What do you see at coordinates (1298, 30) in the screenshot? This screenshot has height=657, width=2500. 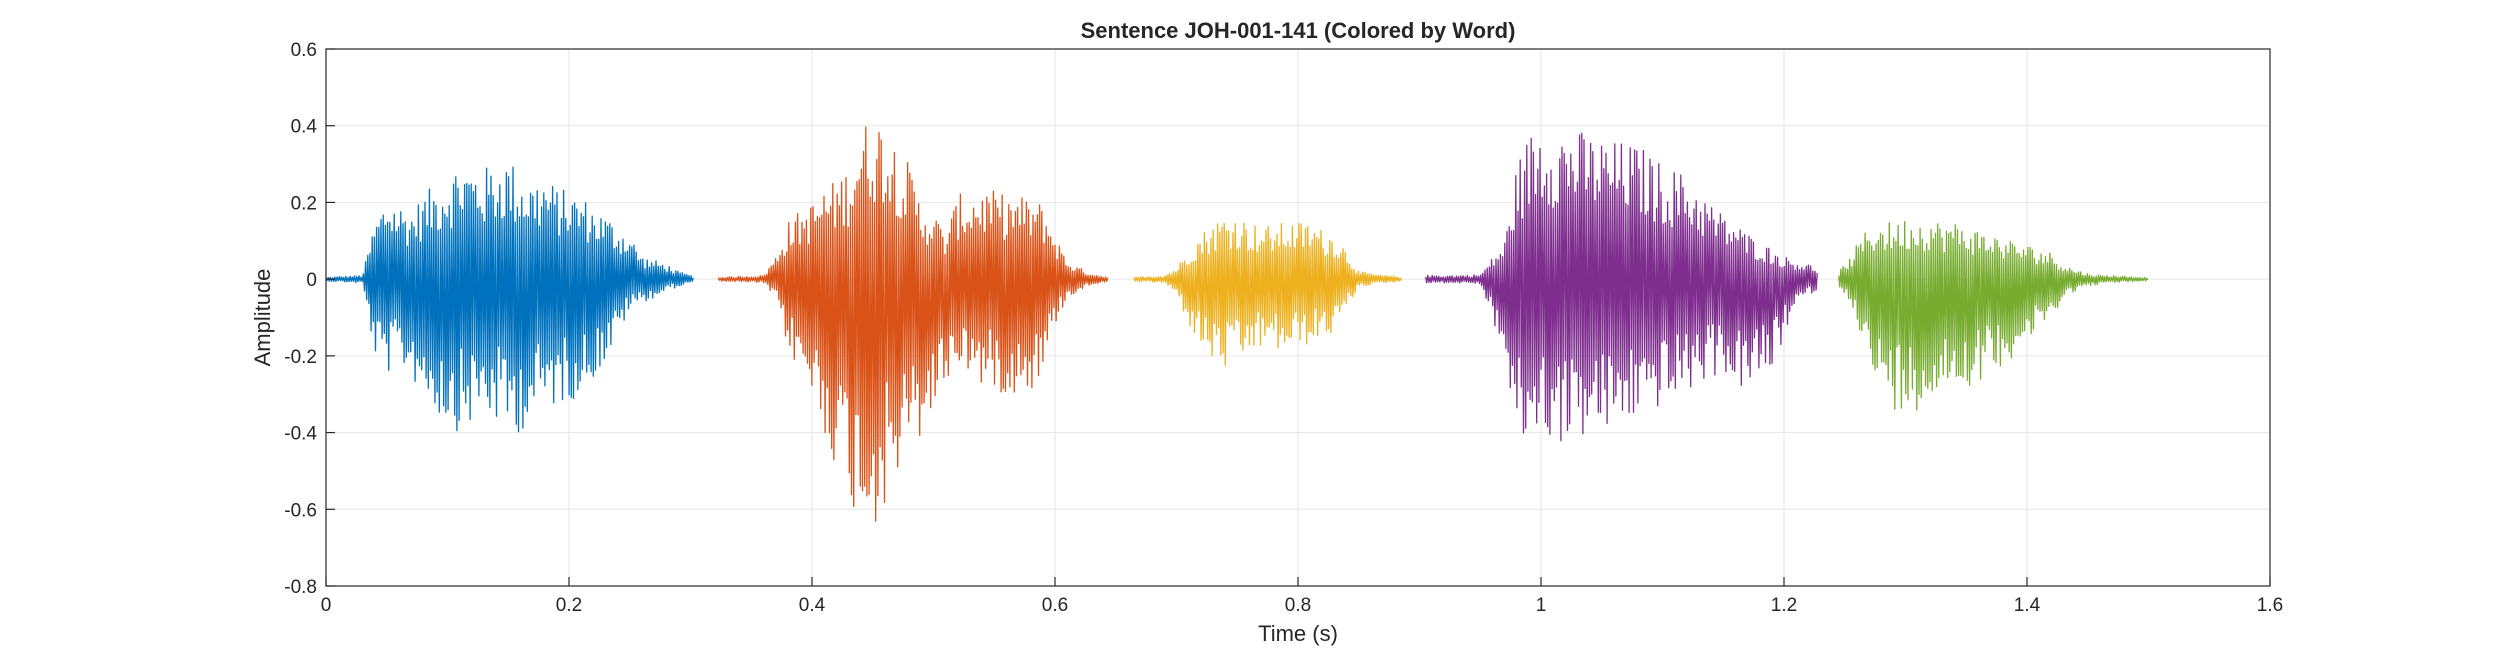 I see `chart-title: Sentence JOH-001-141 (Colored by Word)` at bounding box center [1298, 30].